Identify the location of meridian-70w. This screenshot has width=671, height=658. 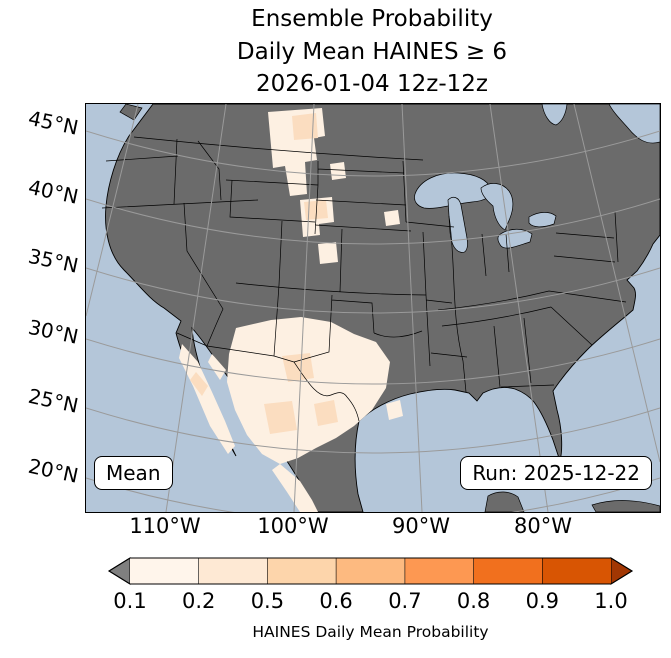
(616, 283).